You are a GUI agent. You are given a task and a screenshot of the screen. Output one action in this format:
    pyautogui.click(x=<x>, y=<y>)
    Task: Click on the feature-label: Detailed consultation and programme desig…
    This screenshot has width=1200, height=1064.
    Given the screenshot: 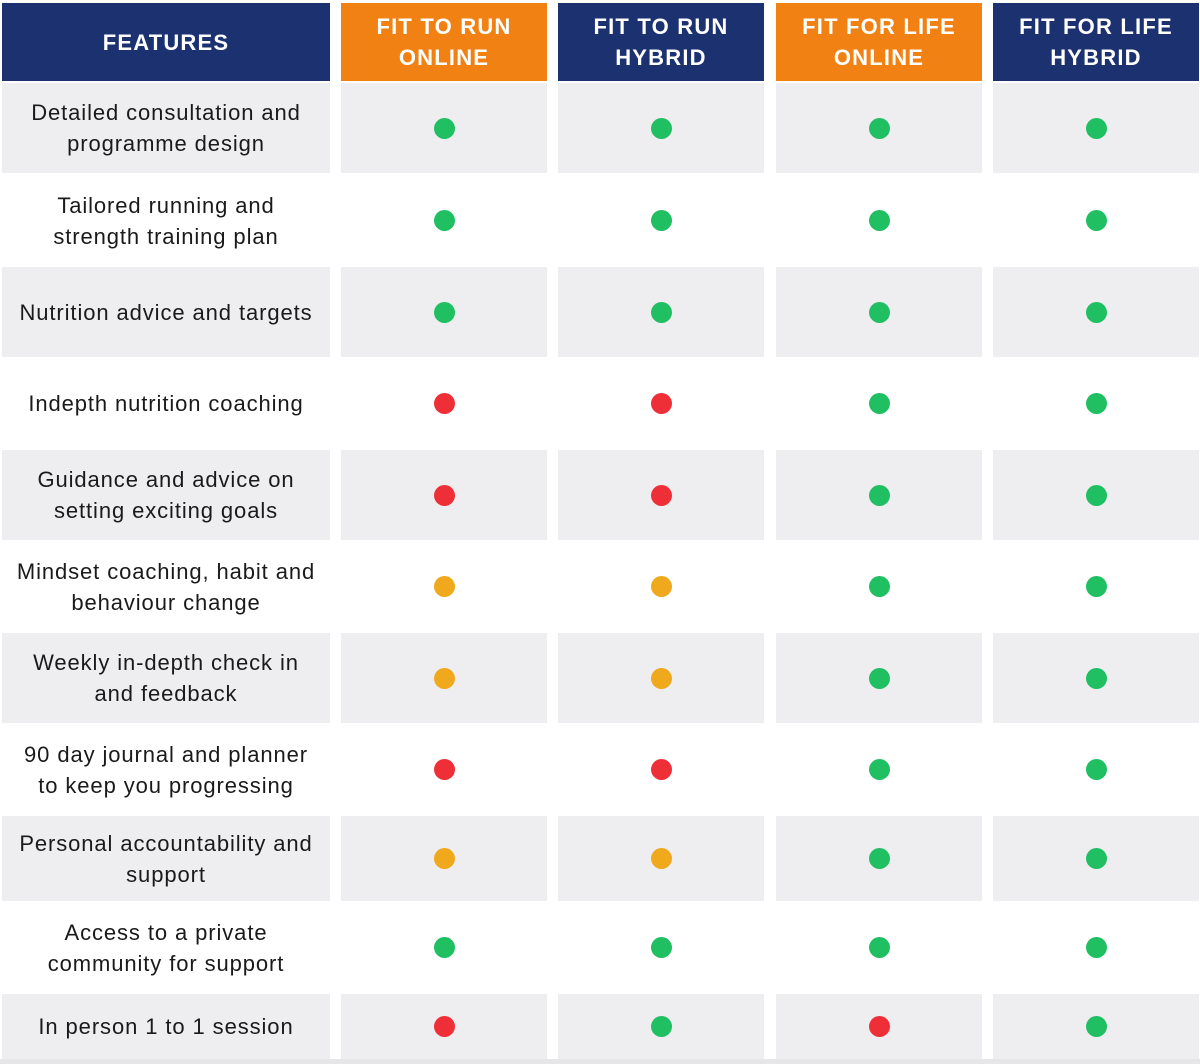 What is the action you would take?
    pyautogui.click(x=166, y=128)
    